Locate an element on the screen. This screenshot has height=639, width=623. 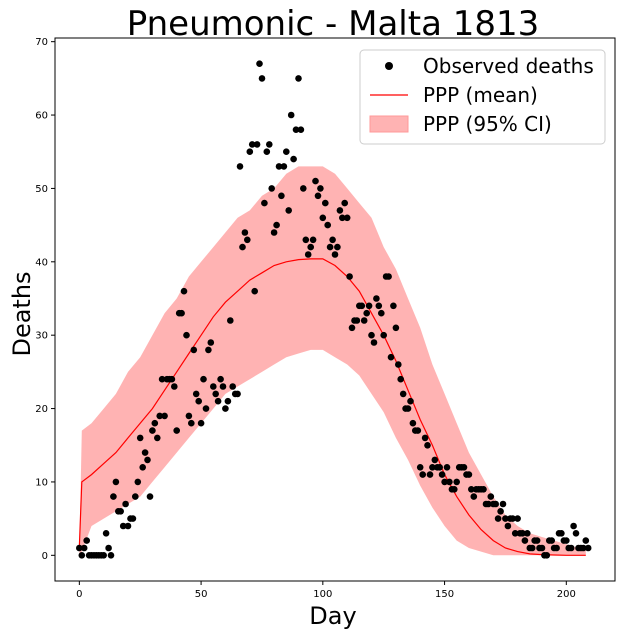
y-tick-label: 50 is located at coordinates (41, 189).